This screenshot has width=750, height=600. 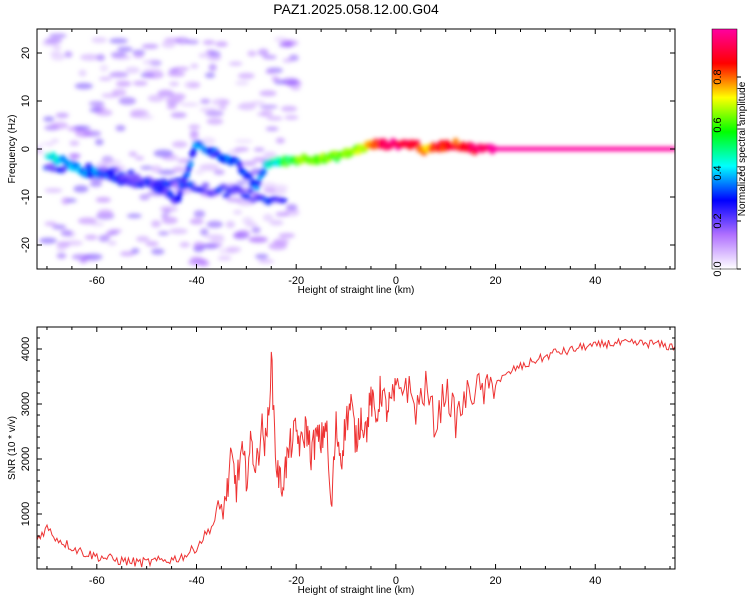 I want to click on spectrogram-x-tick-label: -20, so click(x=296, y=281).